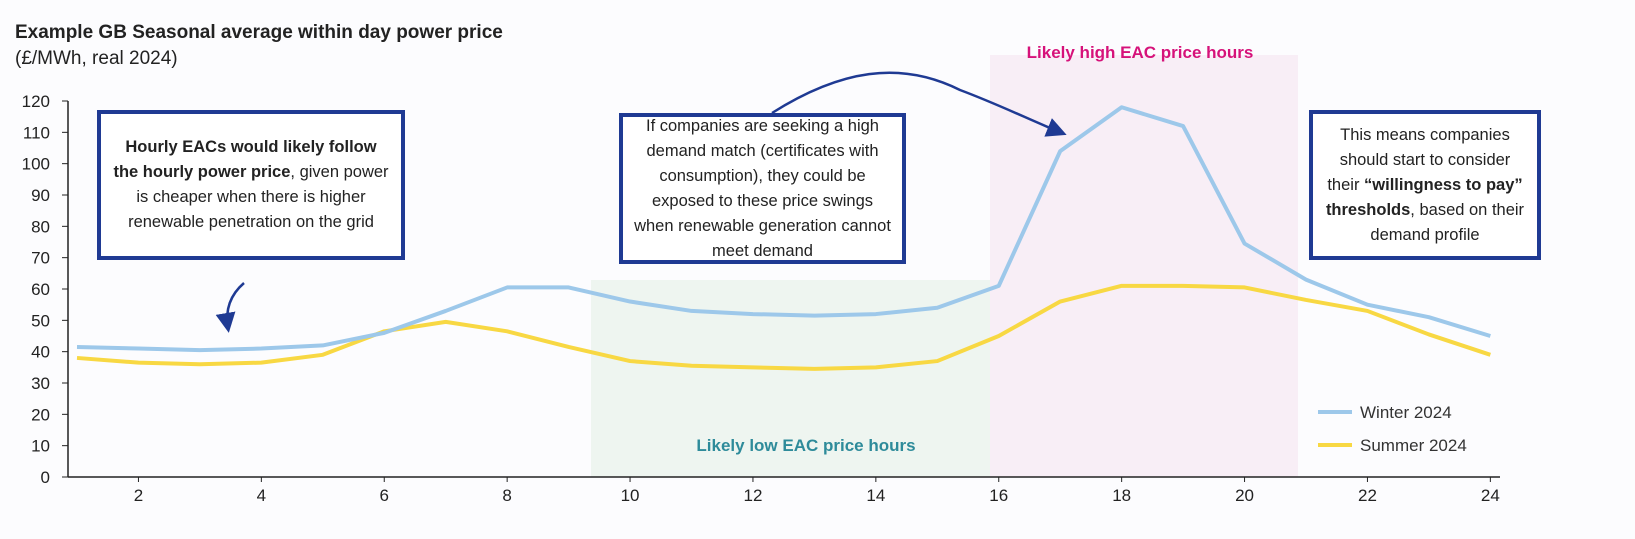  I want to click on y-tick-label: 10, so click(40, 446).